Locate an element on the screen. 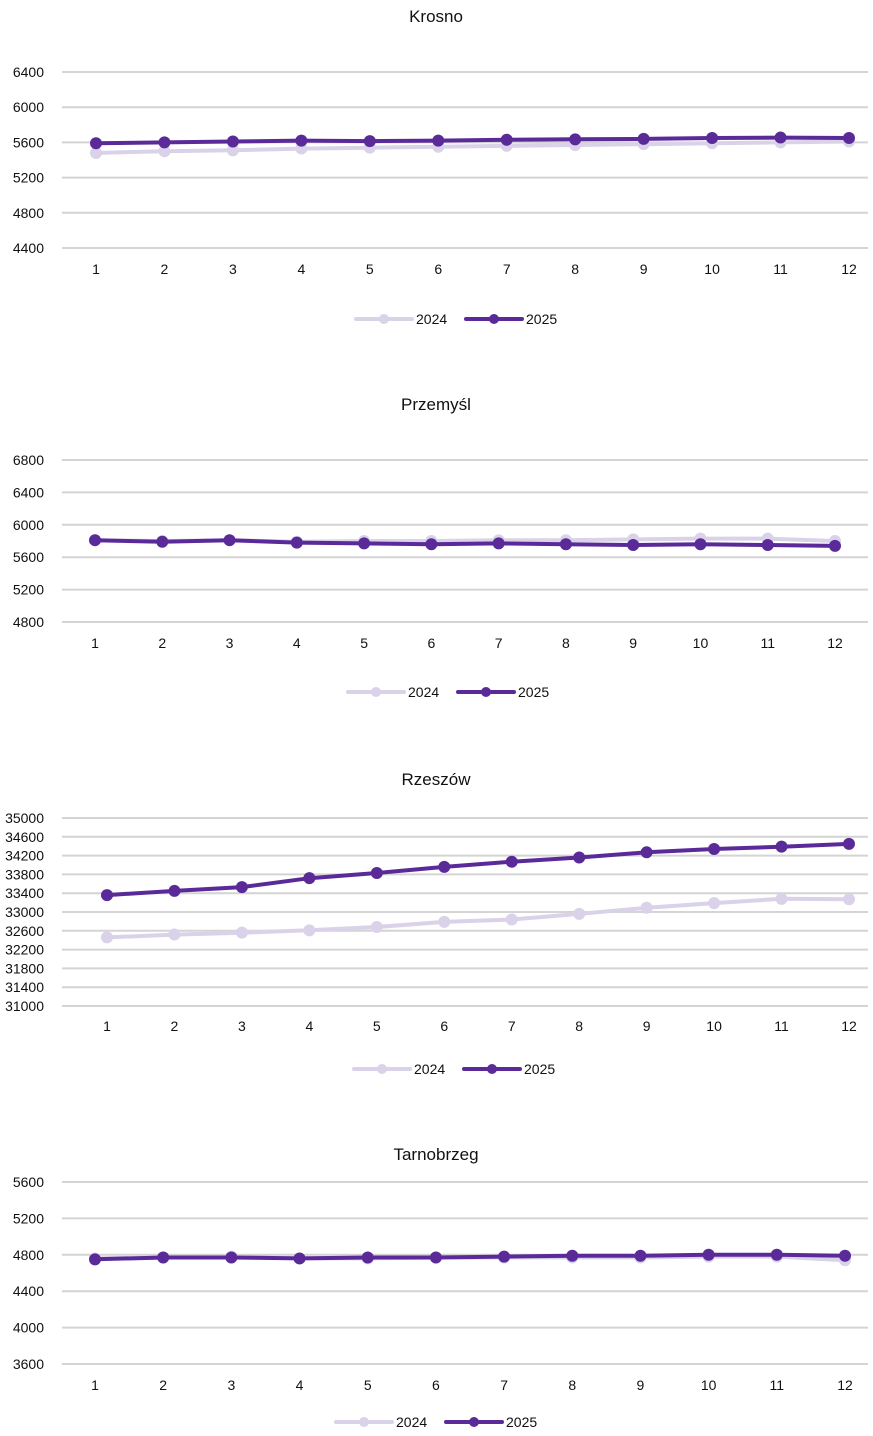 This screenshot has width=873, height=1436. chart-title: Krosno is located at coordinates (436, 16).